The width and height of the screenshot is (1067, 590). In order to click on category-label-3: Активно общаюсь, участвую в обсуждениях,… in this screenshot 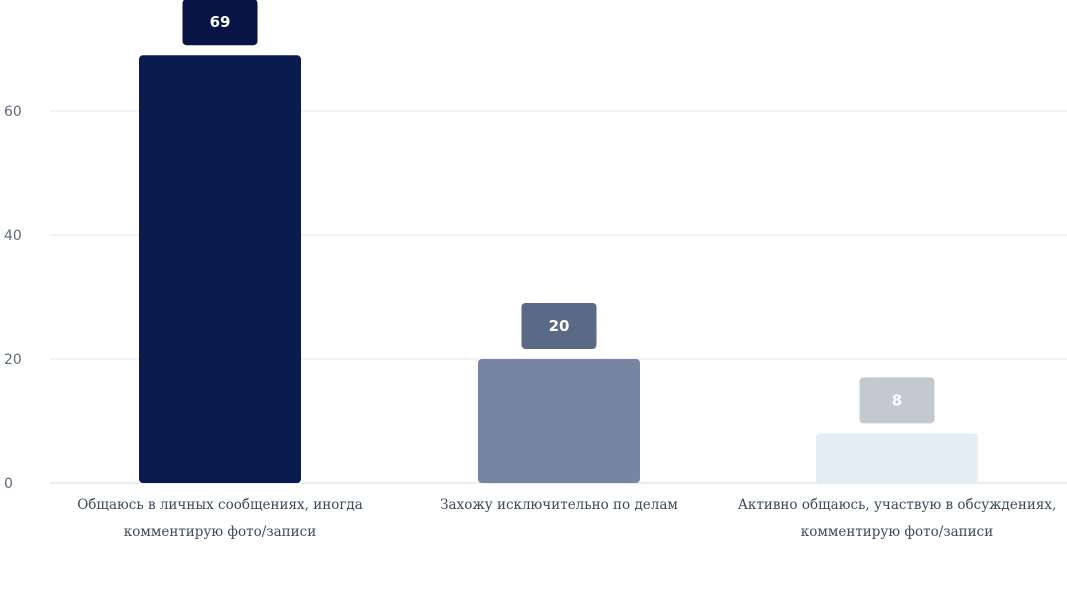, I will do `click(897, 518)`.